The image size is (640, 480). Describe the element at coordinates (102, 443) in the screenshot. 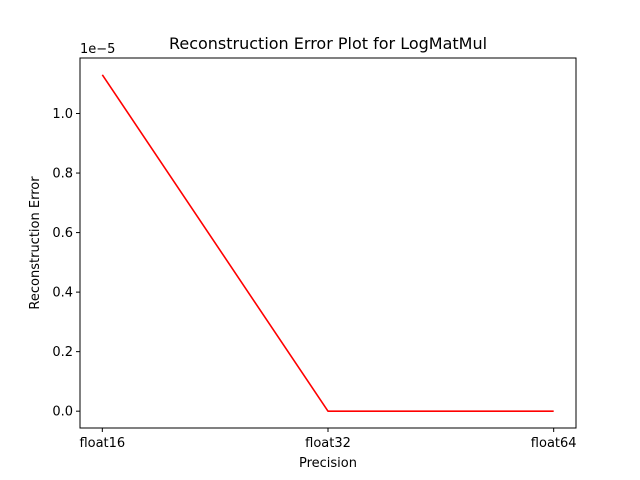

I see `x-tick-label: float16` at that location.